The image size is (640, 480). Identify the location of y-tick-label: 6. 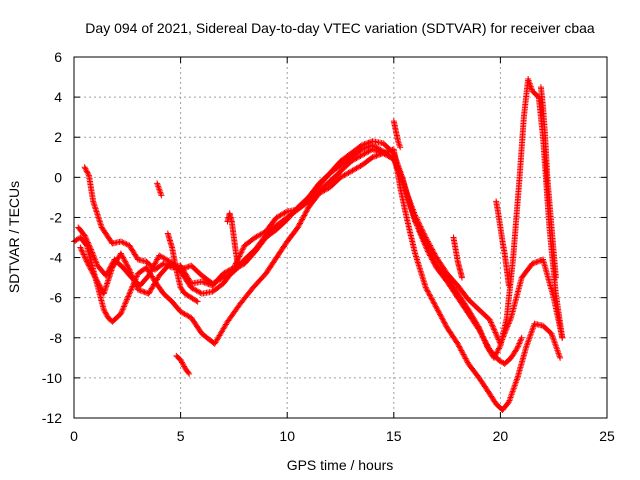
(58, 57).